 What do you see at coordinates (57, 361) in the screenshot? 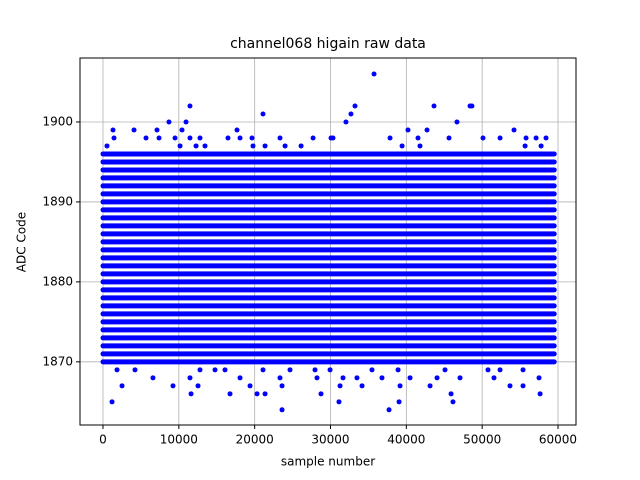
I see `y-tick-label: 1870` at bounding box center [57, 361].